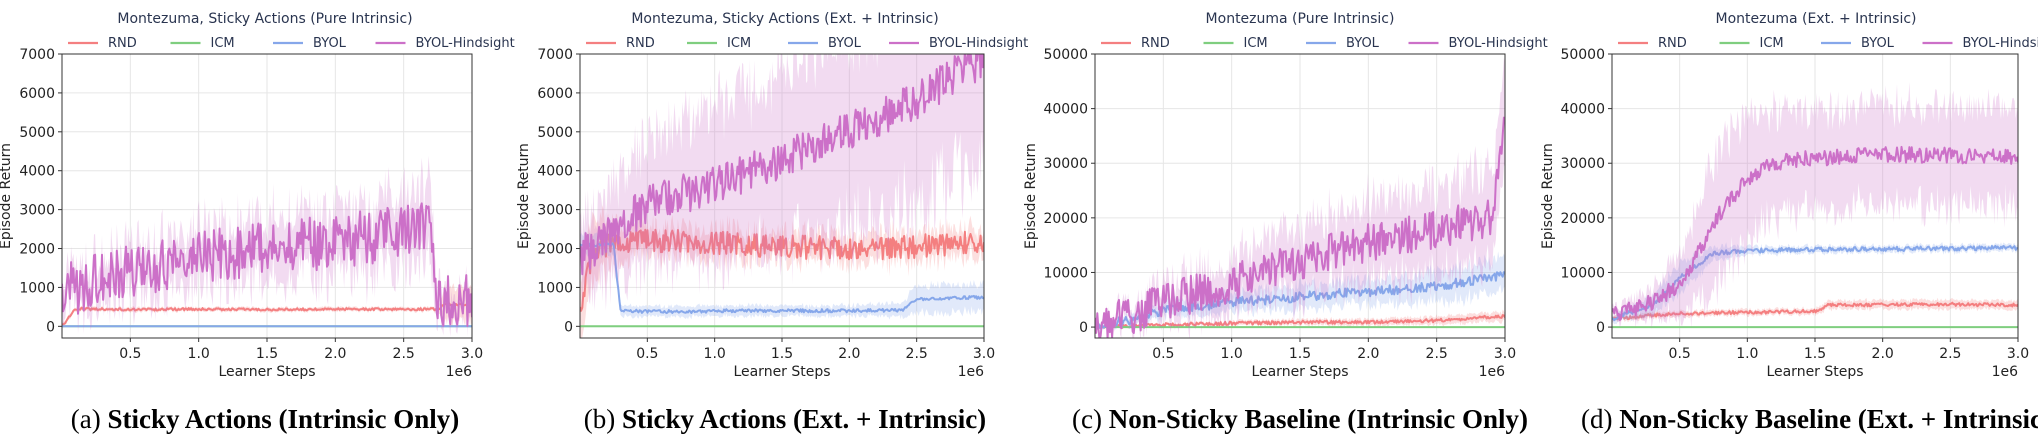 This screenshot has height=437, width=2038. What do you see at coordinates (89, 419) in the screenshot?
I see `caption-prefix: (a)` at bounding box center [89, 419].